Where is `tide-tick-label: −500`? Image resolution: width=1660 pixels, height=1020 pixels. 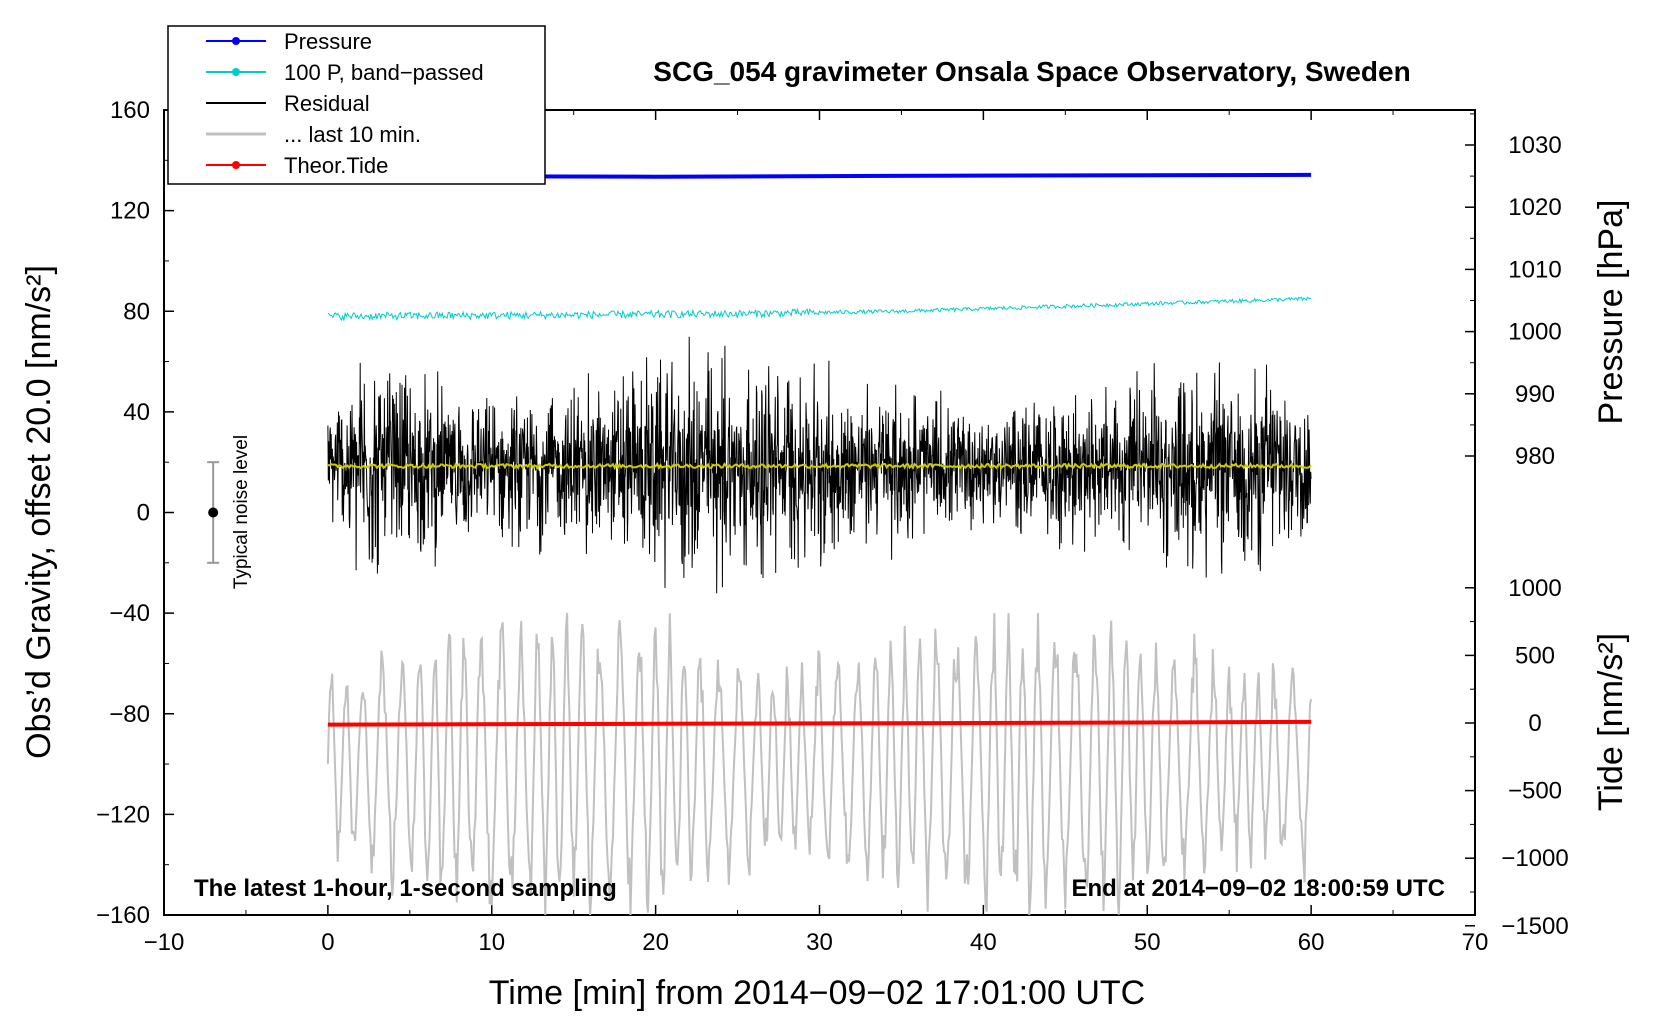 tide-tick-label: −500 is located at coordinates (1535, 791).